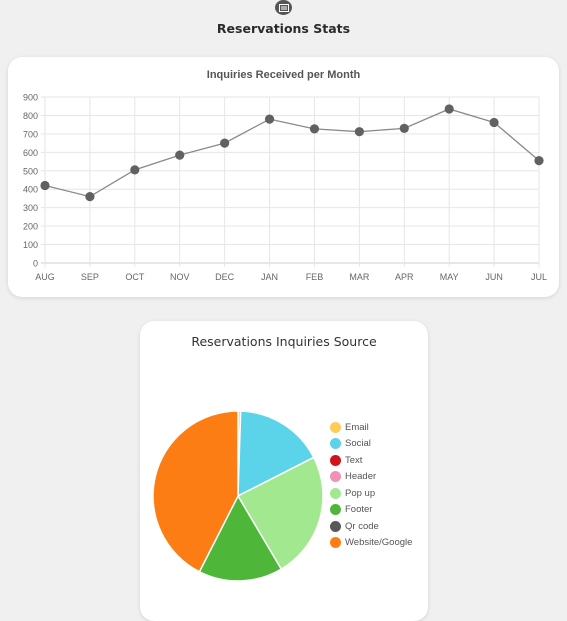  I want to click on pie-slice-footer, so click(240, 538).